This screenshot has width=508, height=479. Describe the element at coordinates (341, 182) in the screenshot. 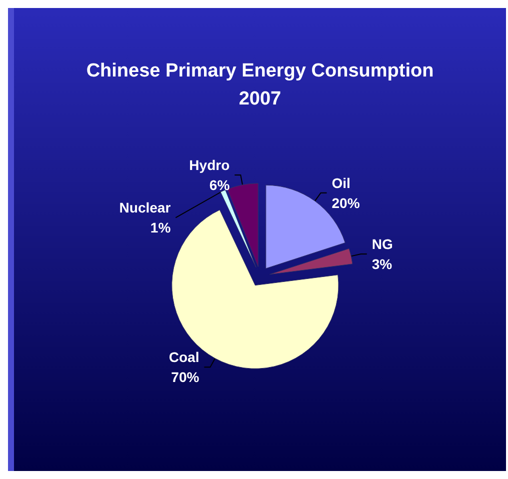

I see `slice-label: Oil` at that location.